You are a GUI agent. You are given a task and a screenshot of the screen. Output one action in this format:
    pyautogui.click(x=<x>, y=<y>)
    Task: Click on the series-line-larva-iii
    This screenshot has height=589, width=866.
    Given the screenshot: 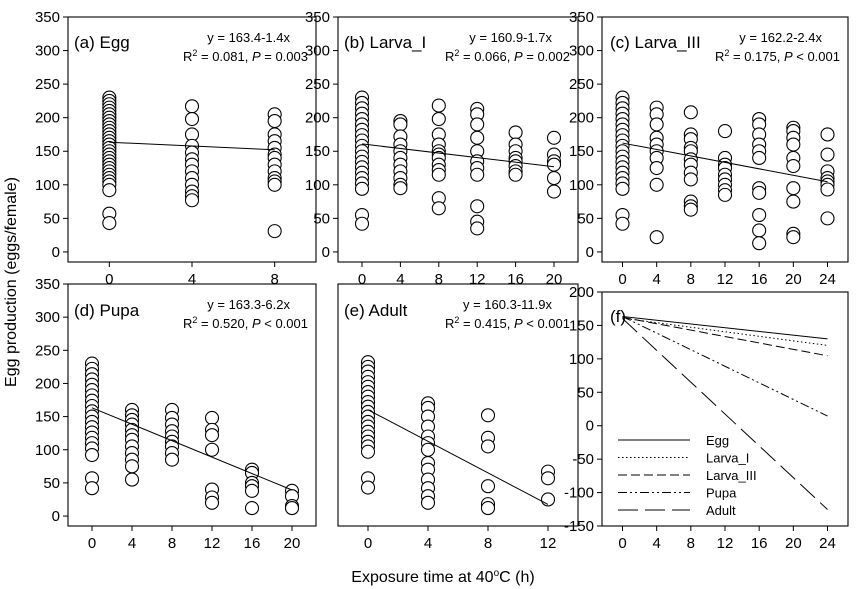 What is the action you would take?
    pyautogui.click(x=725, y=336)
    